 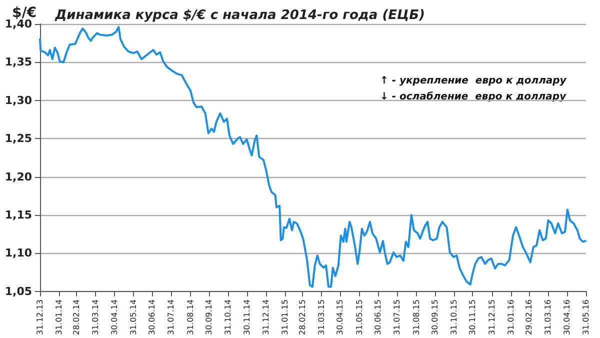 I want to click on x-tick-label: 31.10.14, so click(x=228, y=317).